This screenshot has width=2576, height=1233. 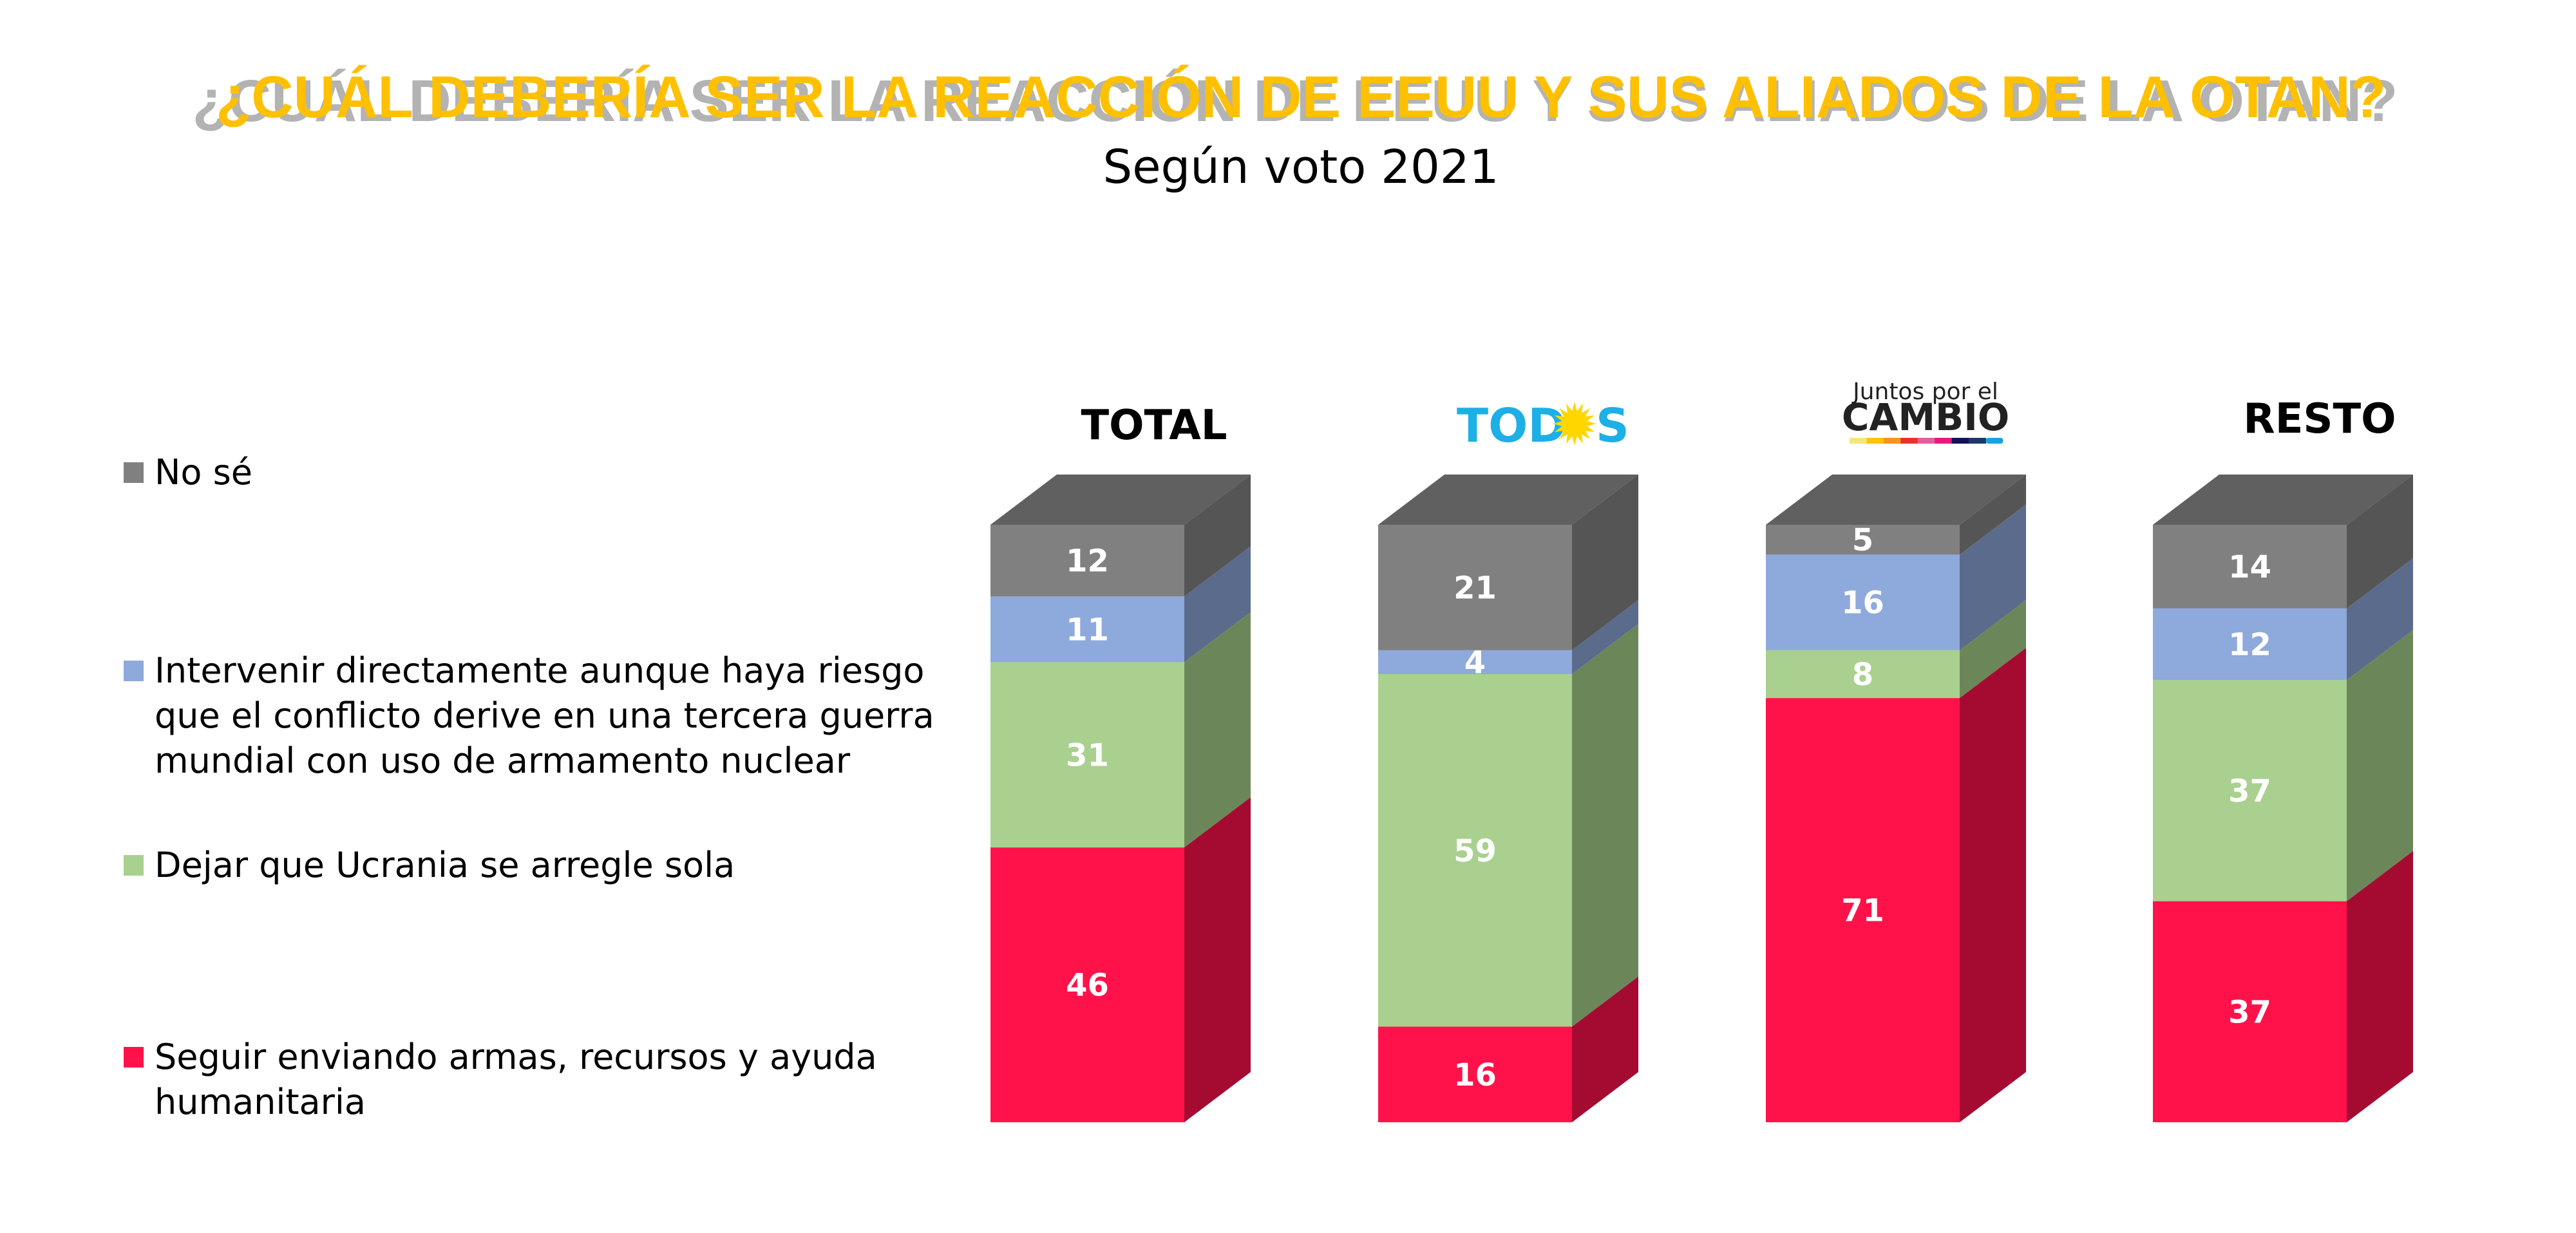 I want to click on bar-stack: 16 59 4 21, so click(x=1508, y=798).